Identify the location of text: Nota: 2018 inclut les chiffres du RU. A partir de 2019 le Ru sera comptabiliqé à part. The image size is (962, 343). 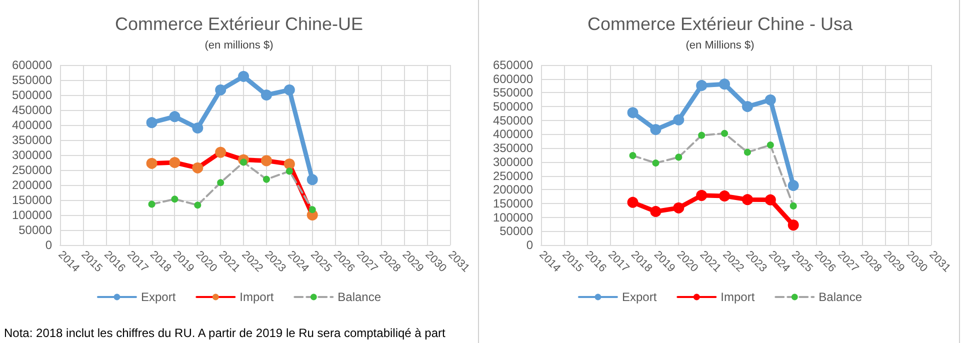
(225, 333).